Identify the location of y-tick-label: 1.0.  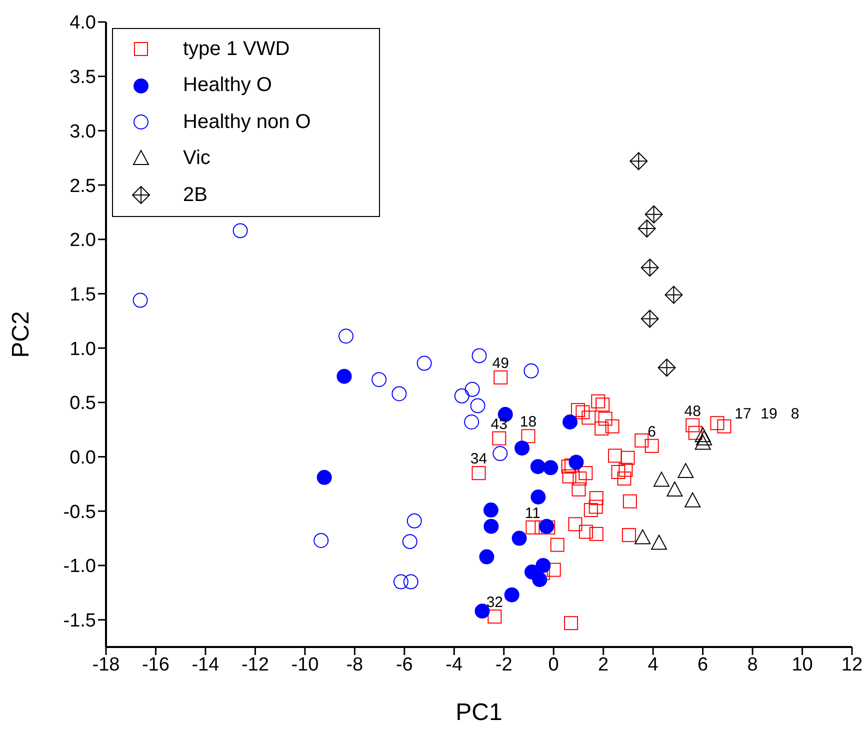
(83, 349).